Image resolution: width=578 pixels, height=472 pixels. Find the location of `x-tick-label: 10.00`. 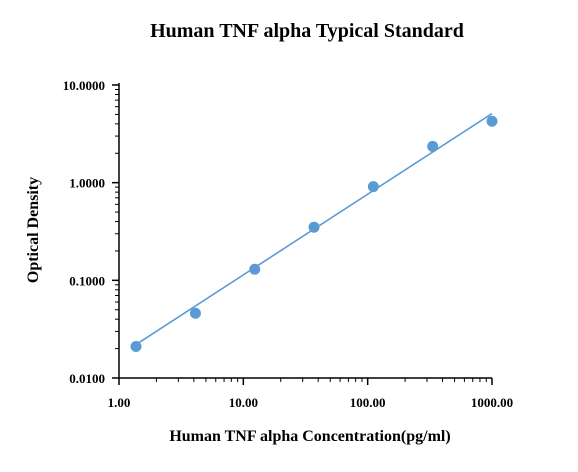

x-tick-label: 10.00 is located at coordinates (243, 402).